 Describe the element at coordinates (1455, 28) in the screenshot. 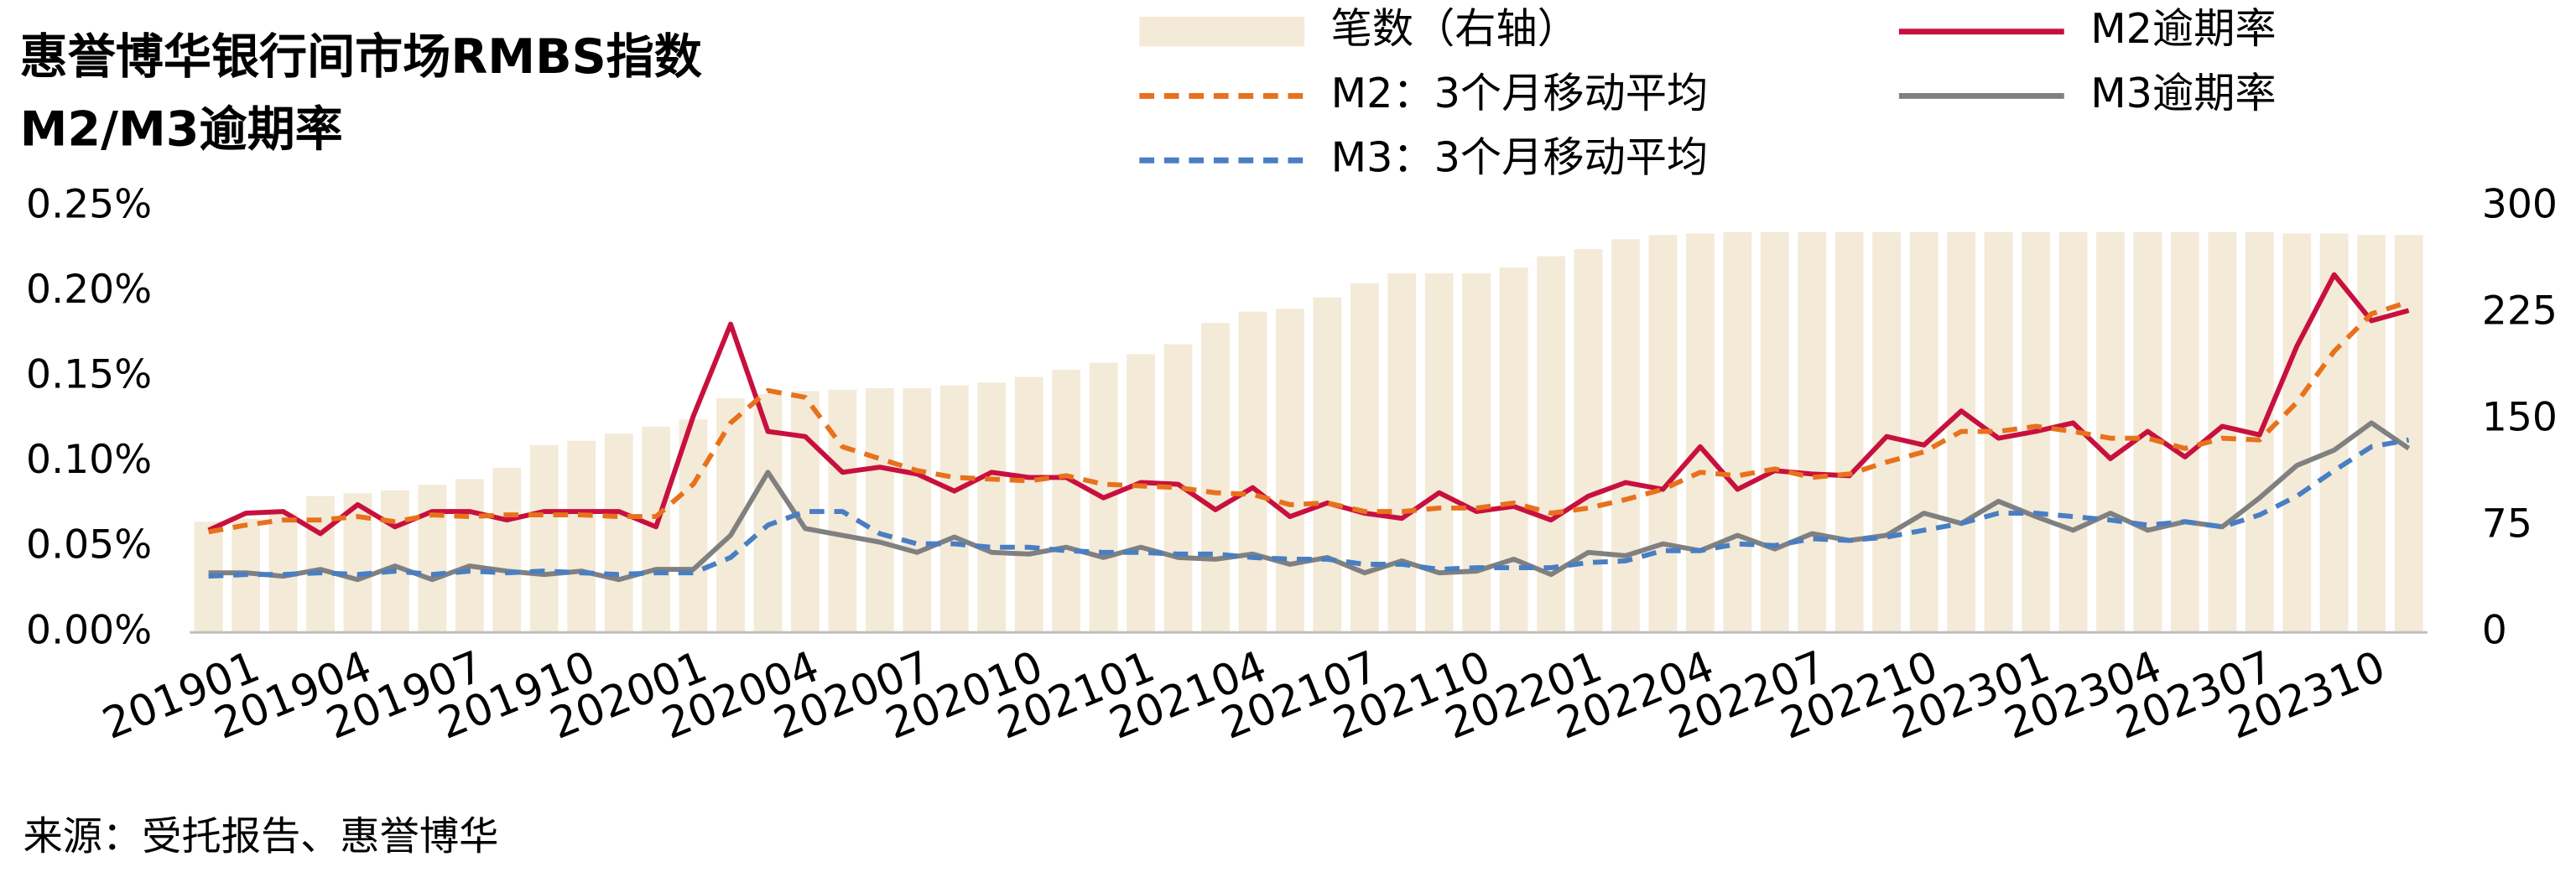

I see `legend-label: 笔数（右轴）` at that location.